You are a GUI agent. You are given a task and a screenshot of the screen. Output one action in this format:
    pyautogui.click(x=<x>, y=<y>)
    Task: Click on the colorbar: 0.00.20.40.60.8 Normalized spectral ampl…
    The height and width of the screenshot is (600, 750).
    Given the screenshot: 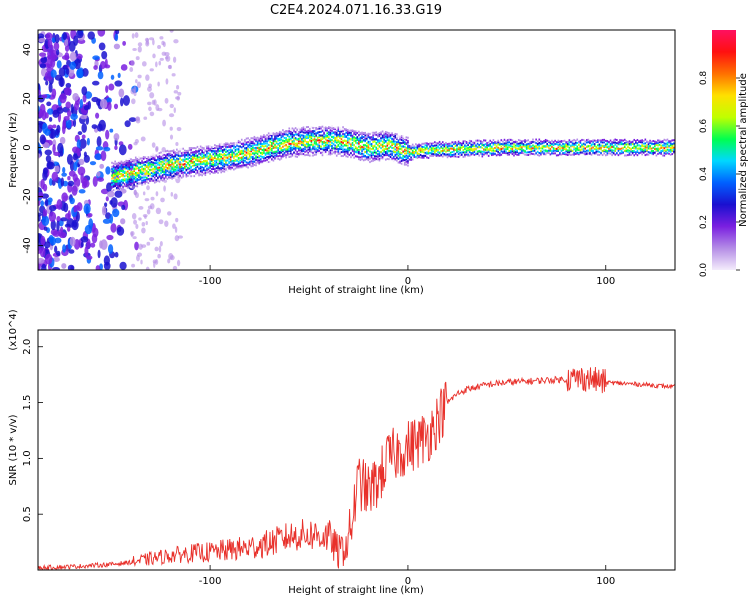 What is the action you would take?
    pyautogui.click(x=724, y=153)
    